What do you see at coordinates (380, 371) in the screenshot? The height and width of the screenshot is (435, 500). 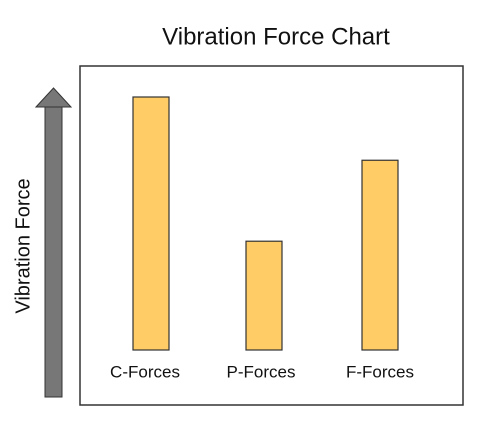 I see `x-tick-label: F-Forces` at bounding box center [380, 371].